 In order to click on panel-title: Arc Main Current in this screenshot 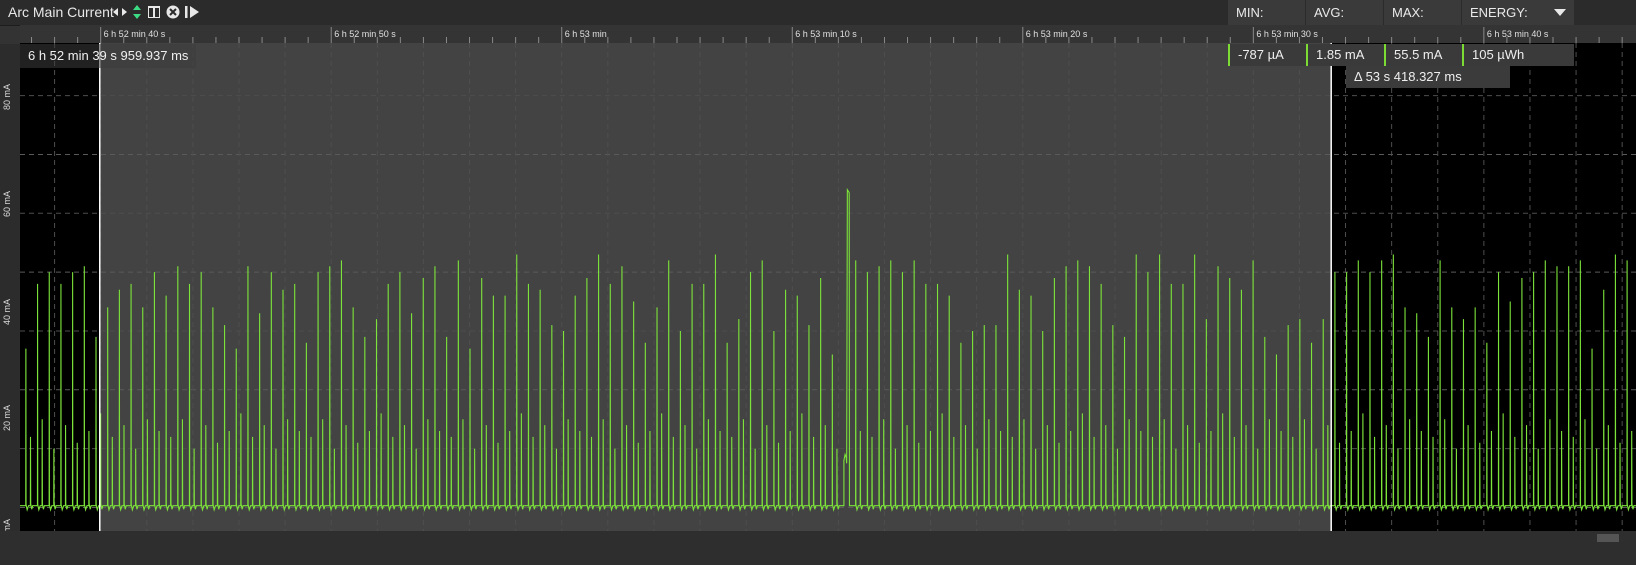, I will do `click(61, 12)`.